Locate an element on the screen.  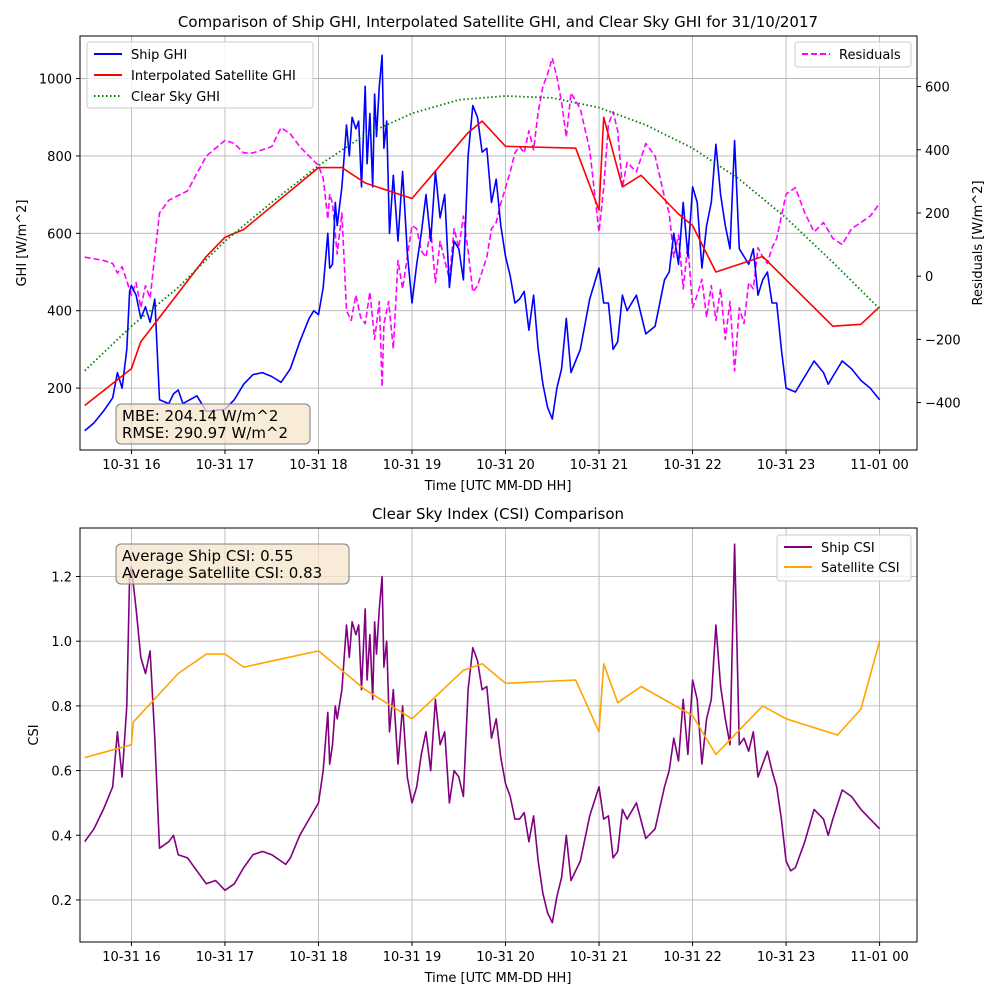
y2-tick-label: 0 is located at coordinates (929, 277).